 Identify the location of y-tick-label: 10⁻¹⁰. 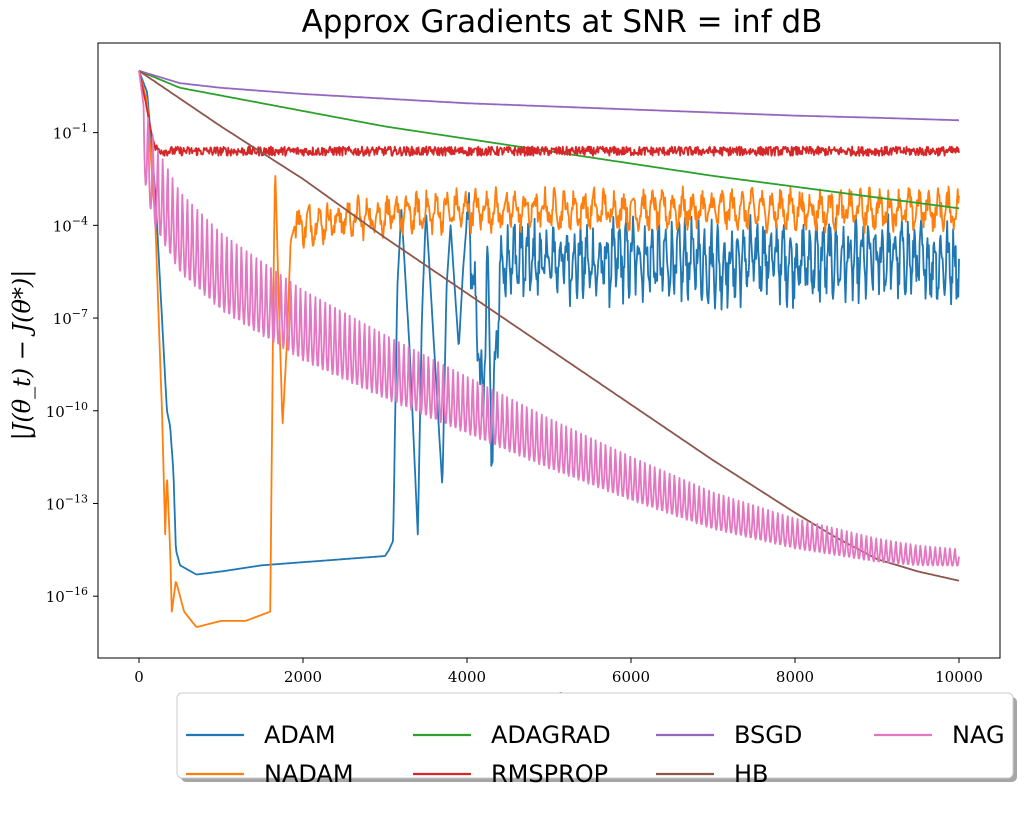
(67, 410).